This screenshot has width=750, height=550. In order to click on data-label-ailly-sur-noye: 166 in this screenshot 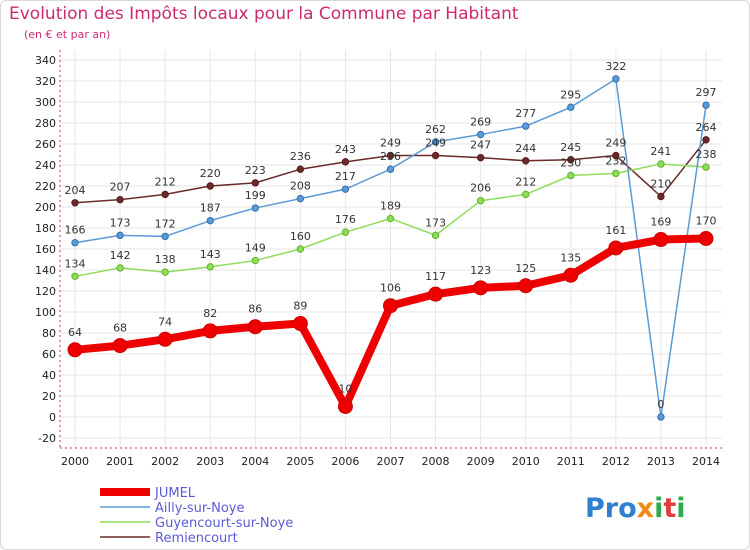, I will do `click(75, 230)`.